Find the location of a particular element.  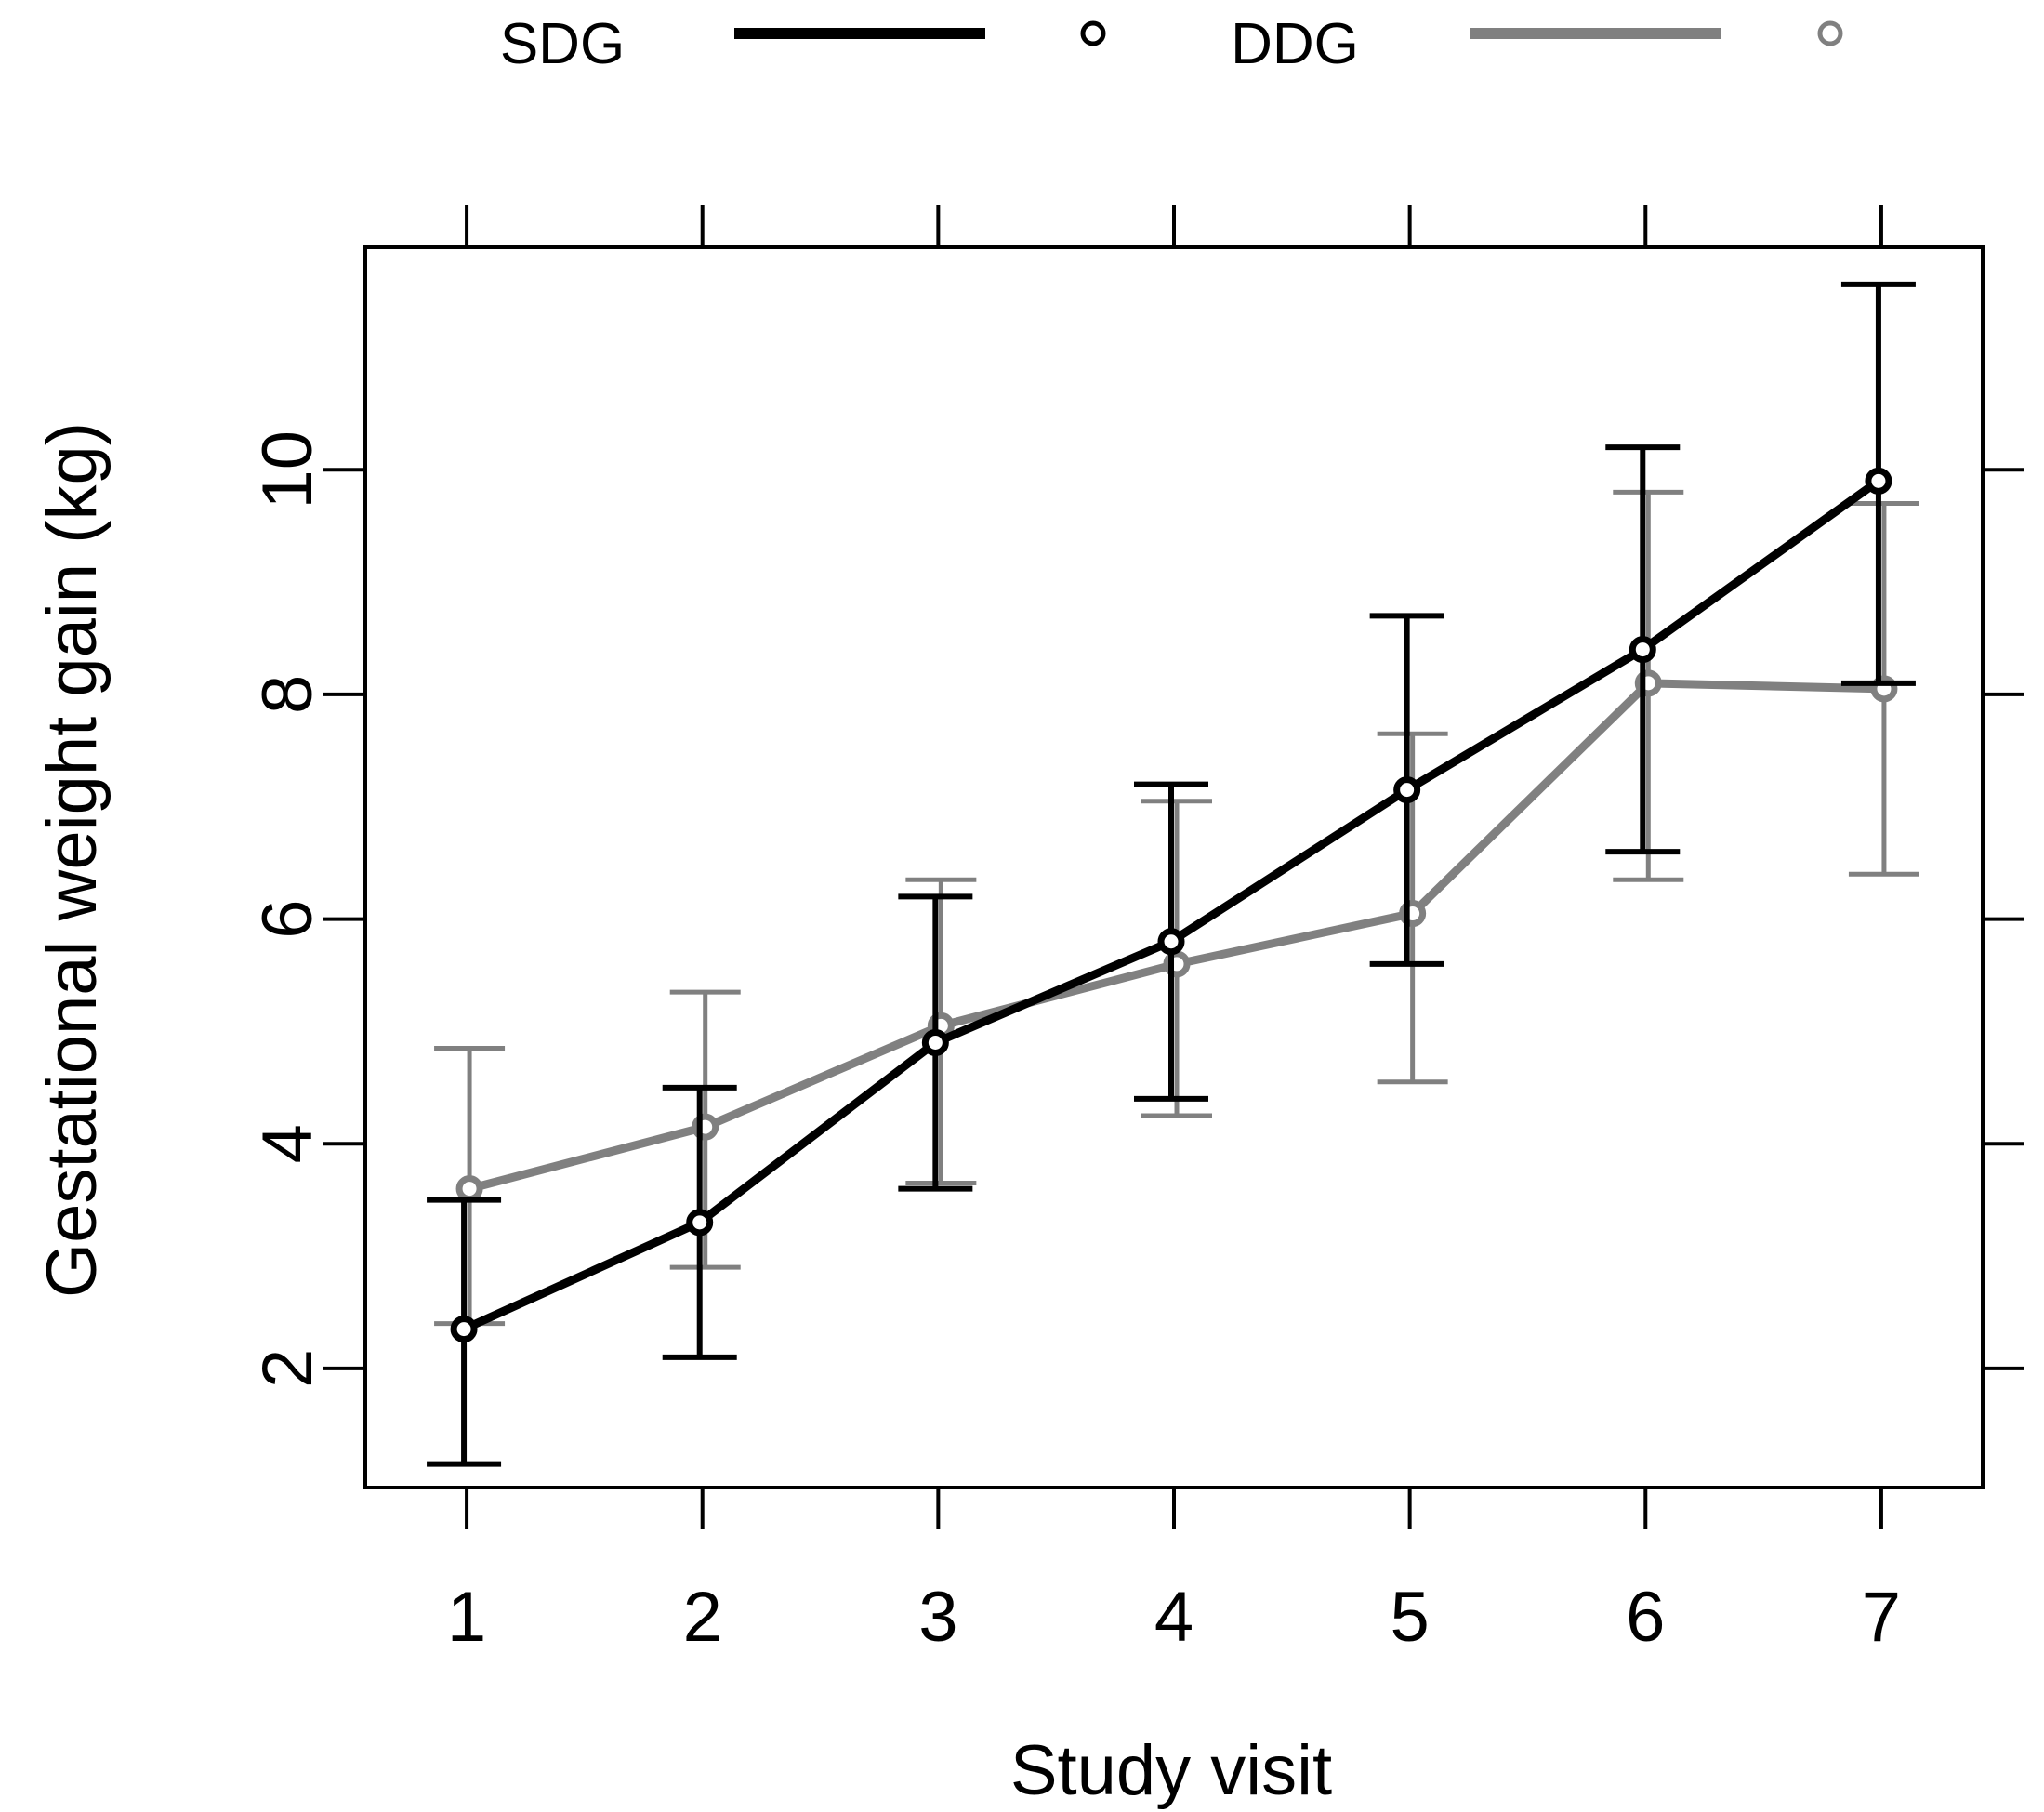

x-tick-label-6: 6 is located at coordinates (1645, 1617).